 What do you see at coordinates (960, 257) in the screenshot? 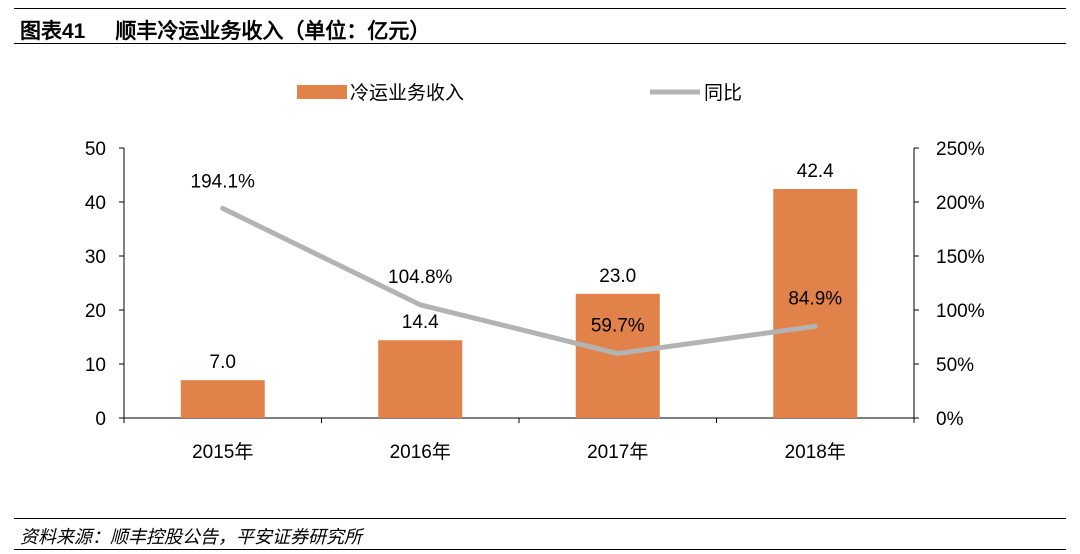
I see `y-right-tick-label: 150%` at bounding box center [960, 257].